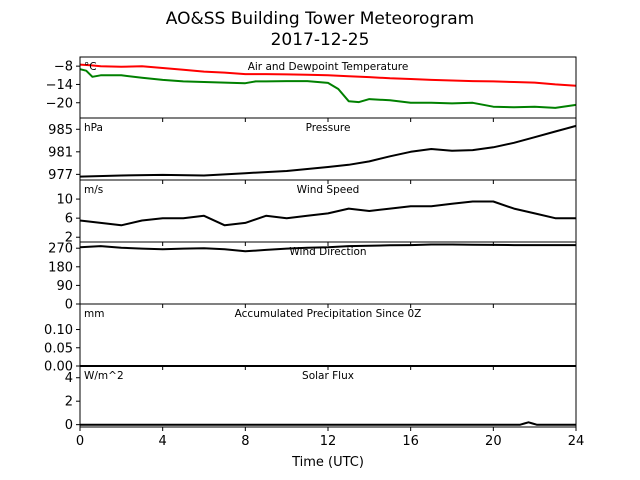  I want to click on panel-3-title: Wind Direction, so click(327, 252).